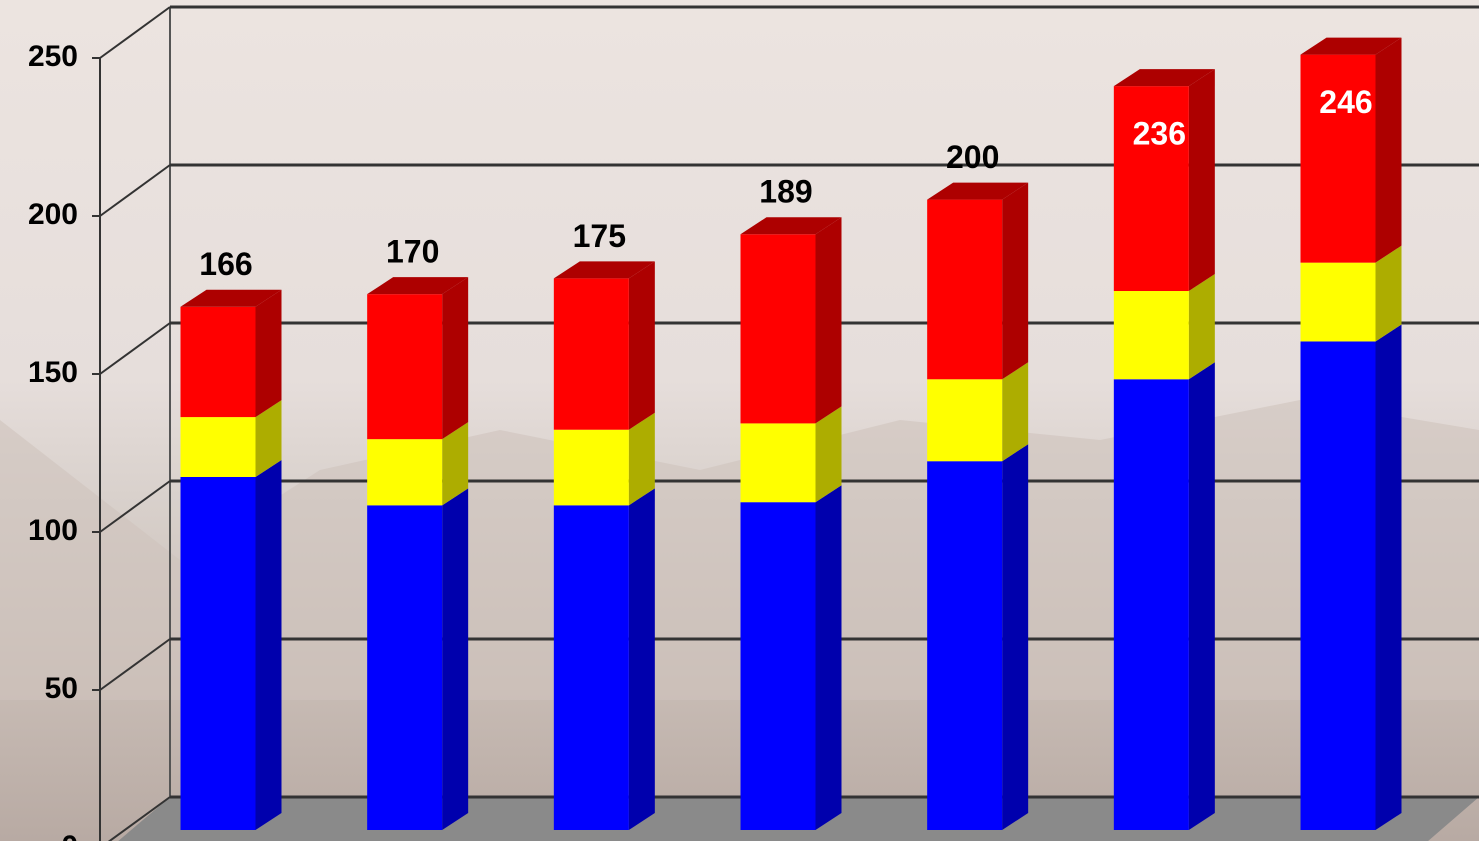 The height and width of the screenshot is (841, 1479). Describe the element at coordinates (53, 214) in the screenshot. I see `y-tick-label: 200` at that location.